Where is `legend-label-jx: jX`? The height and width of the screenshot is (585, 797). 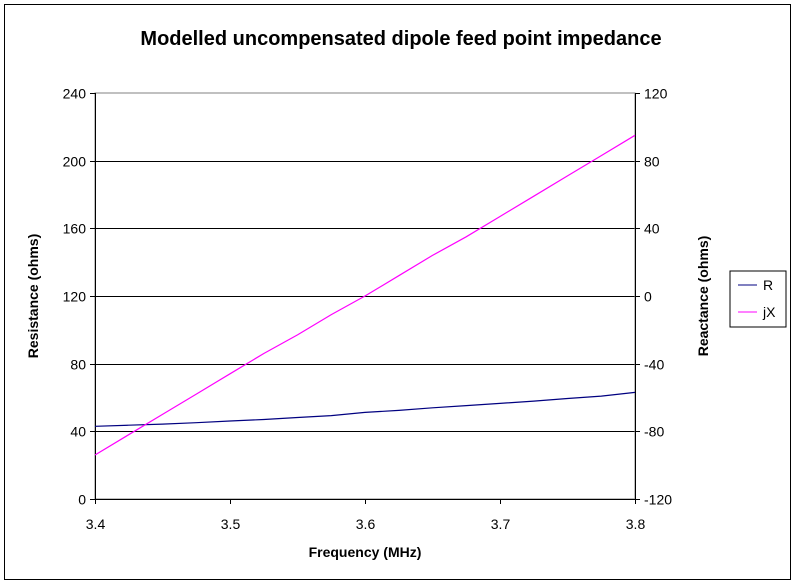
legend-label-jx: jX is located at coordinates (769, 312).